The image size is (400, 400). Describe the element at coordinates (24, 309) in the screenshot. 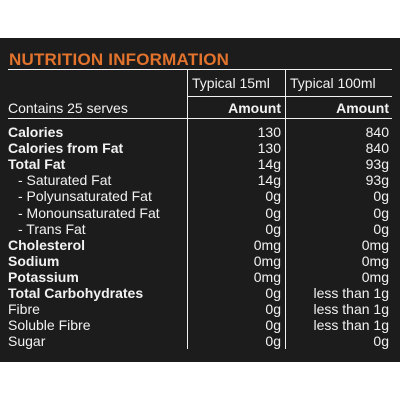

I see `nutrient-label: Fibre` at that location.